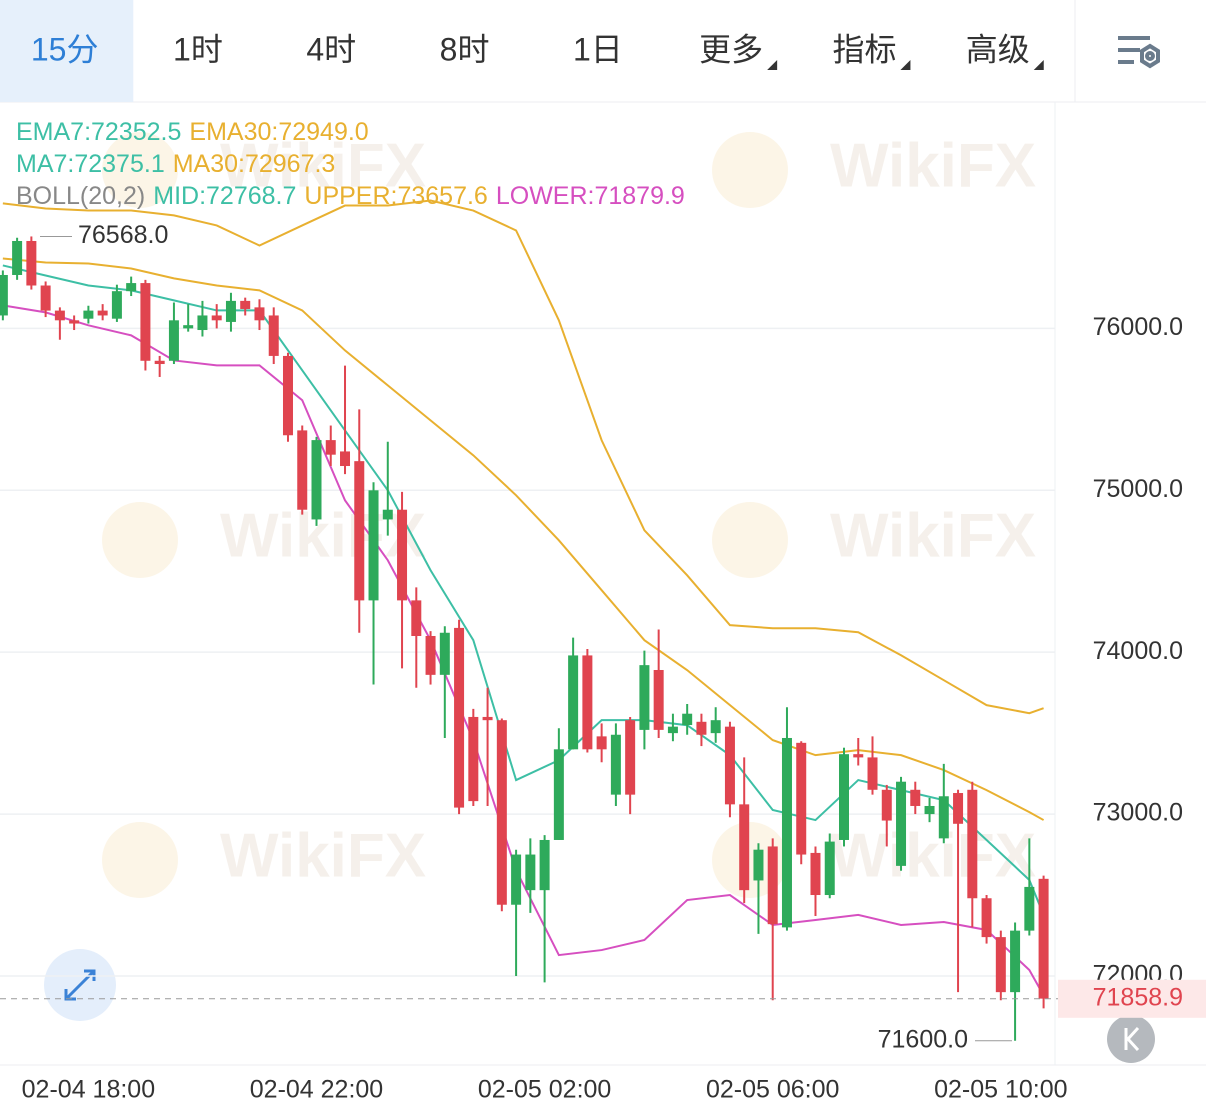 The width and height of the screenshot is (1206, 1116). I want to click on legend-item: BOLL(20,2), so click(80, 196).